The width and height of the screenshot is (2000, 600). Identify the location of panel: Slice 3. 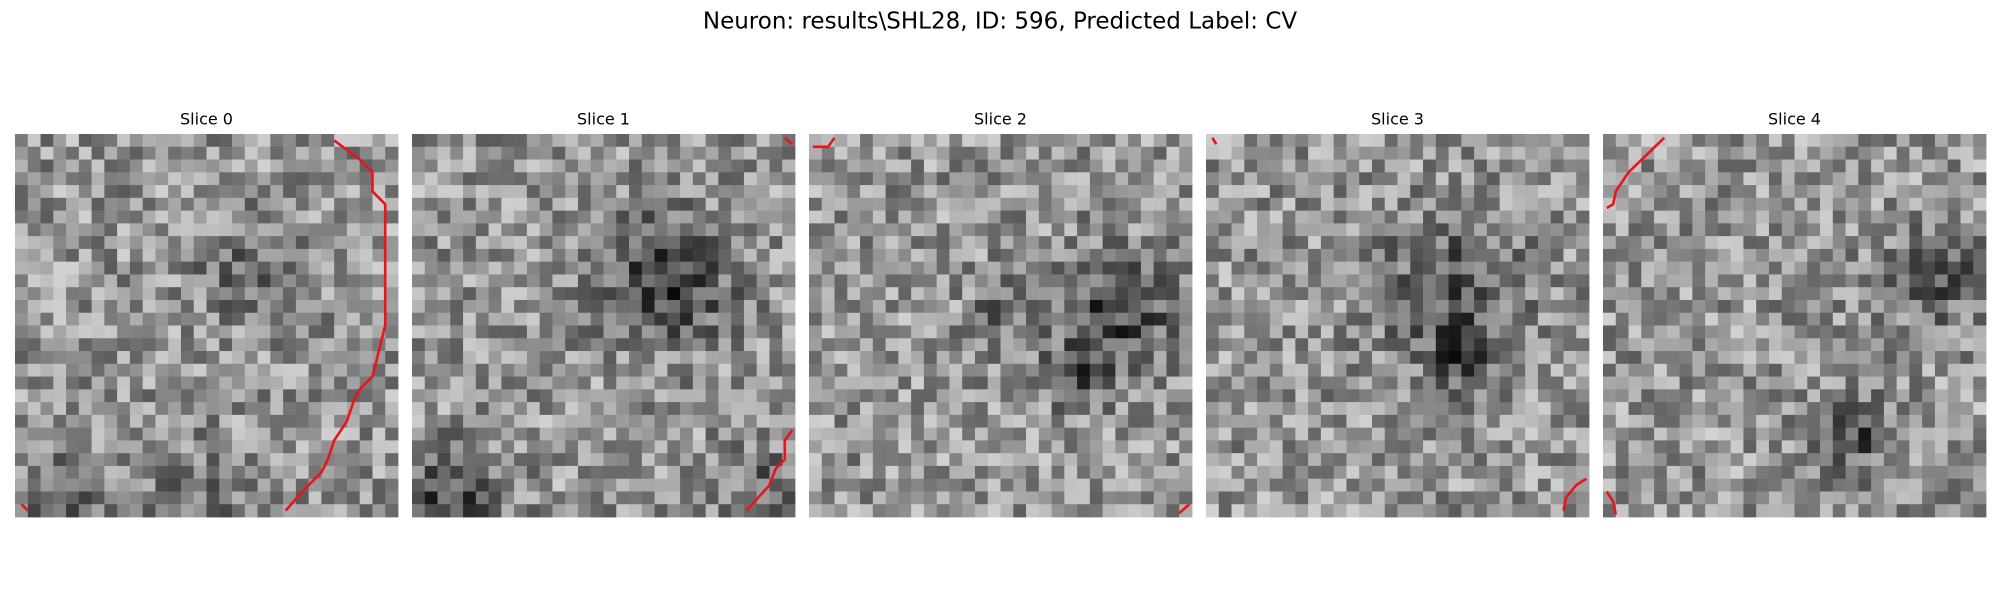
(1398, 314).